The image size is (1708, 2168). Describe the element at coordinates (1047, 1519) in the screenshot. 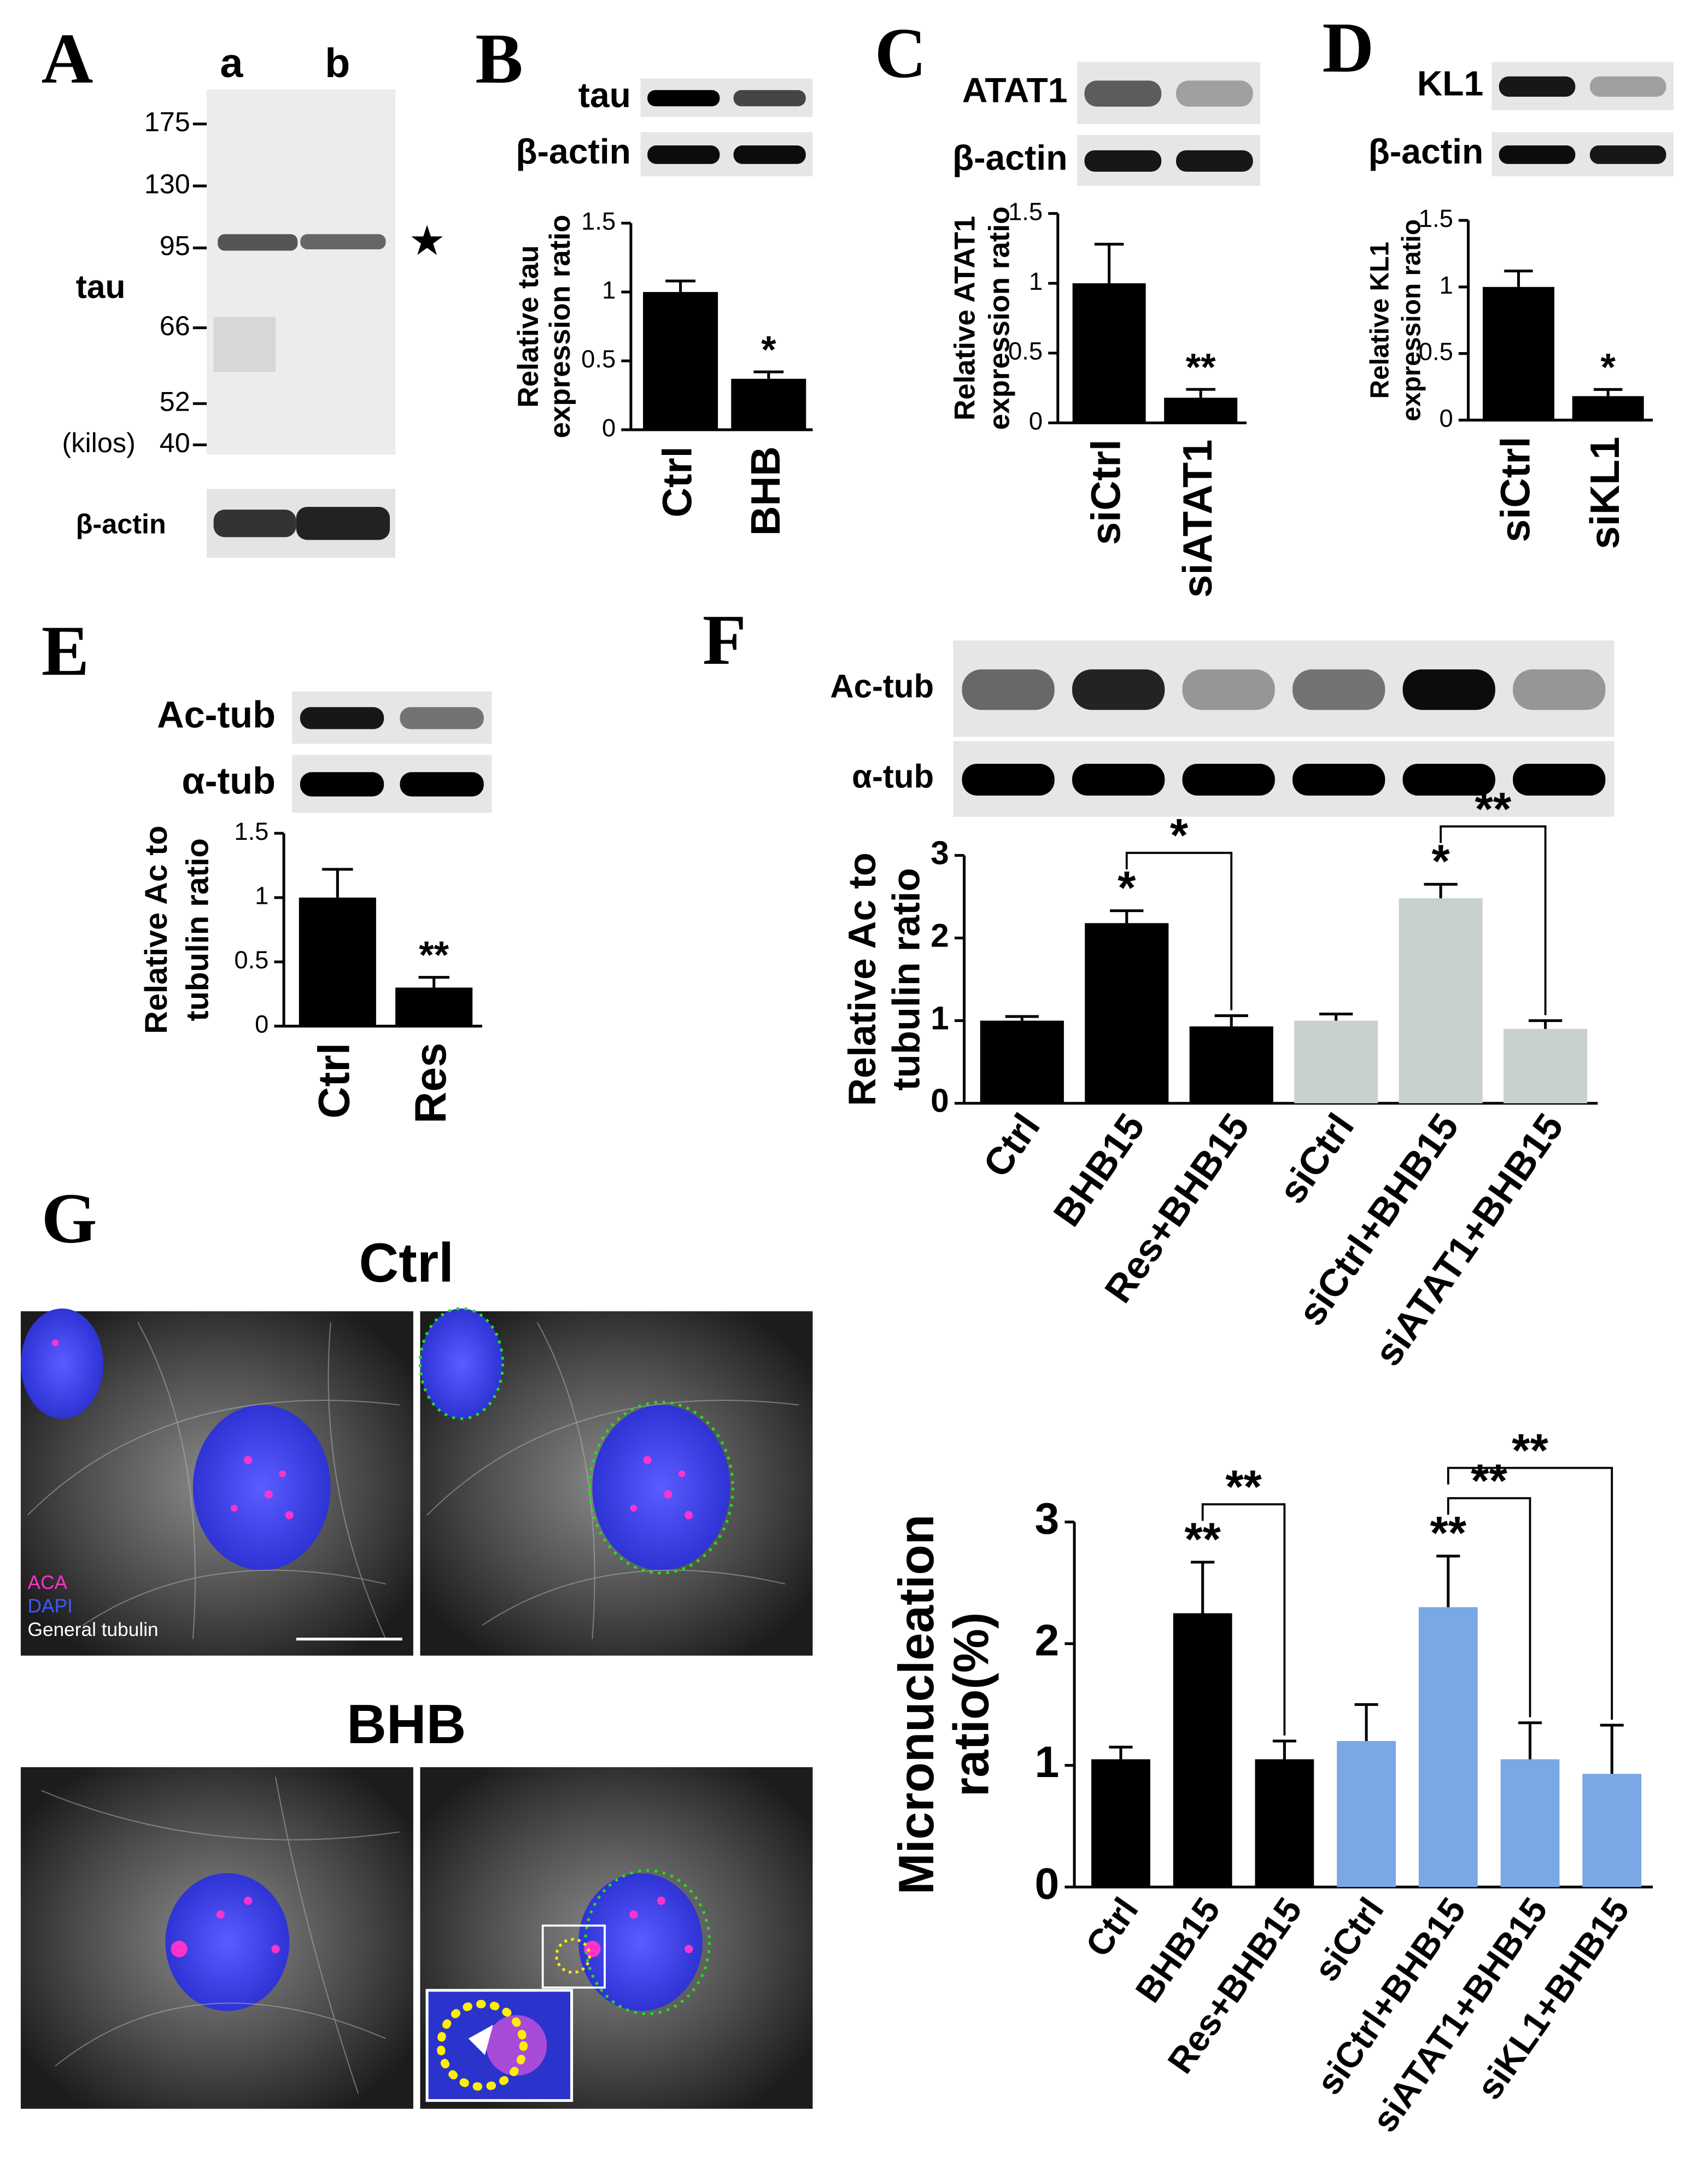

I see `y-tick-label: 3` at that location.